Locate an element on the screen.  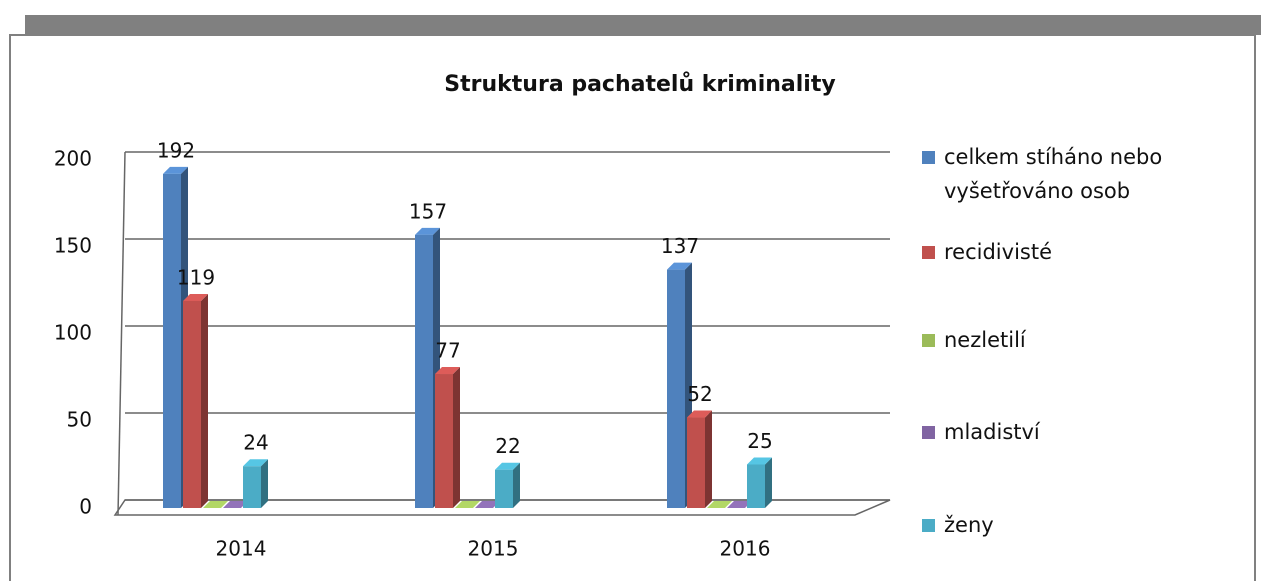
data-label: 119 is located at coordinates (196, 277).